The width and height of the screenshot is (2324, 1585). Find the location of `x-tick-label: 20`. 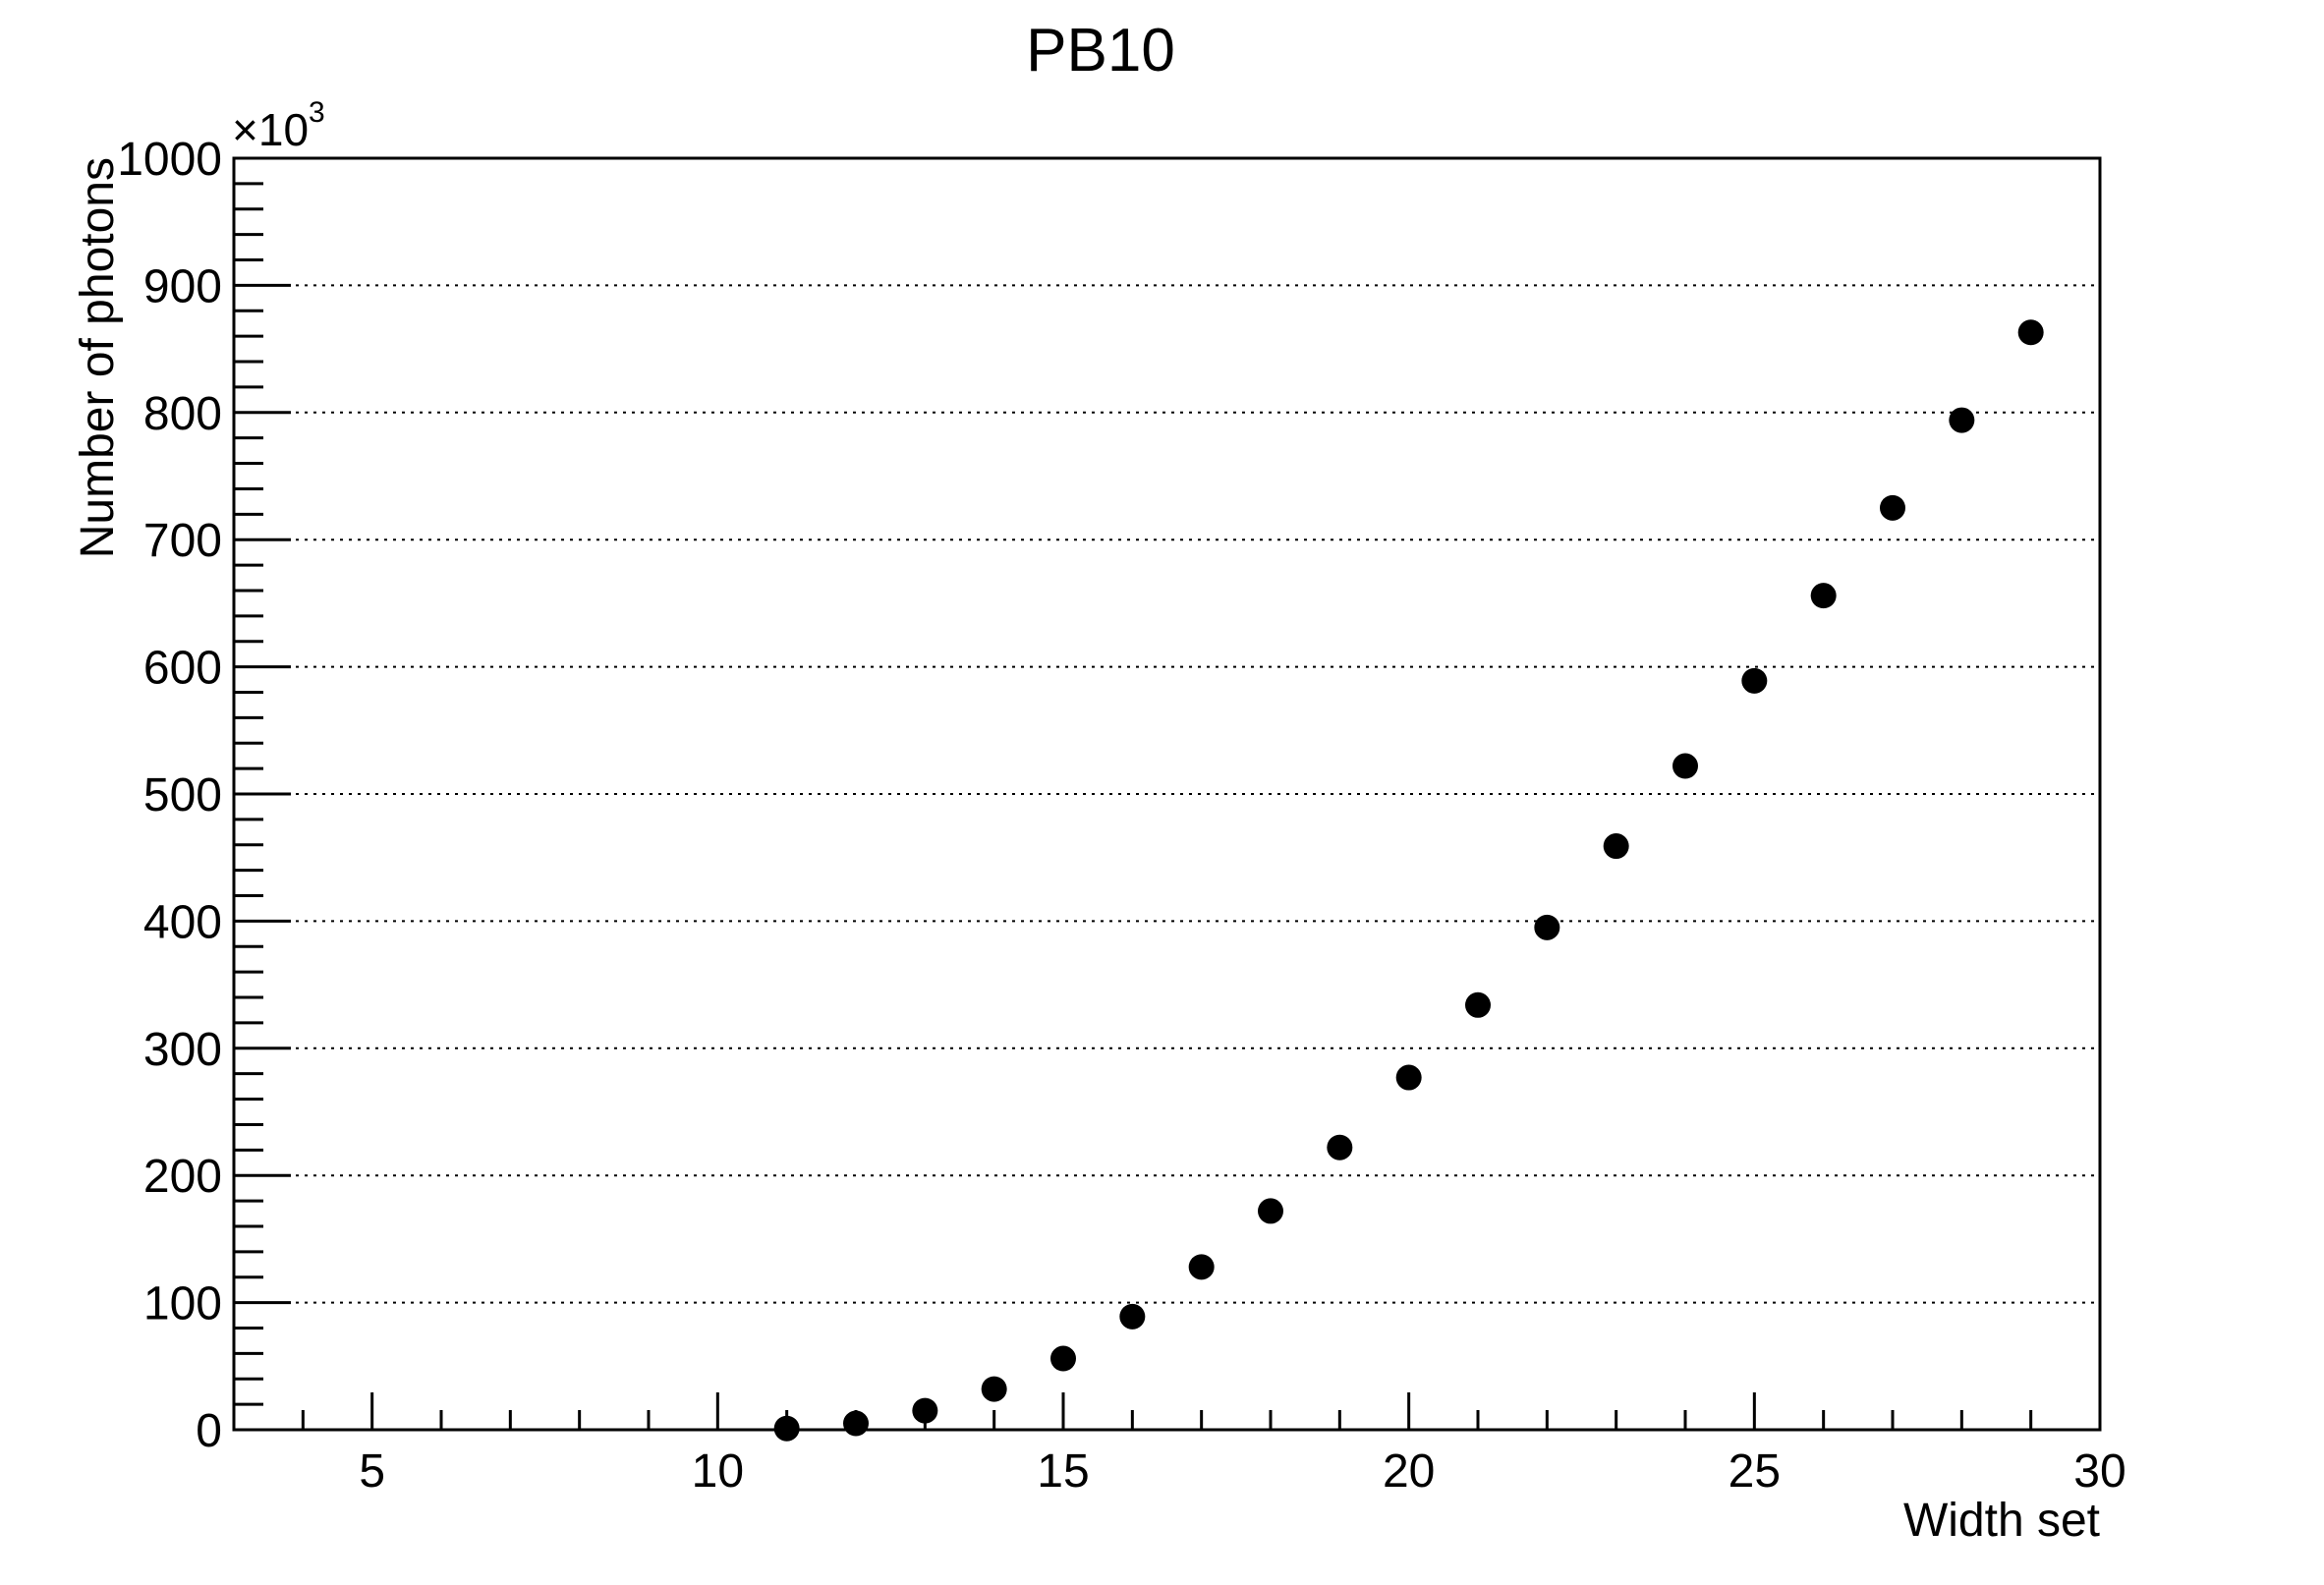

x-tick-label: 20 is located at coordinates (1409, 1471).